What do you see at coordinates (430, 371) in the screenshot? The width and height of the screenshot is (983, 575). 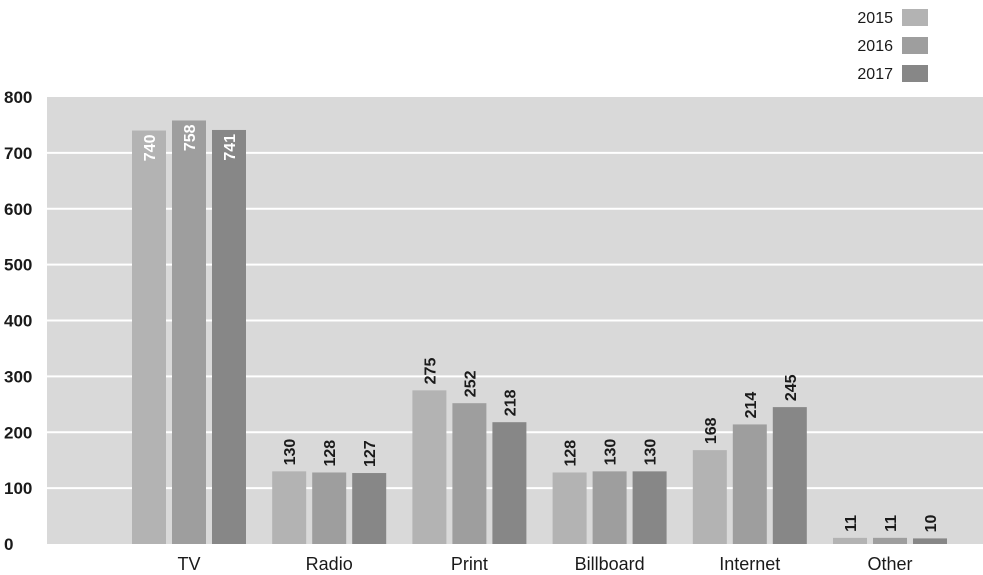 I see `data-label: 275` at bounding box center [430, 371].